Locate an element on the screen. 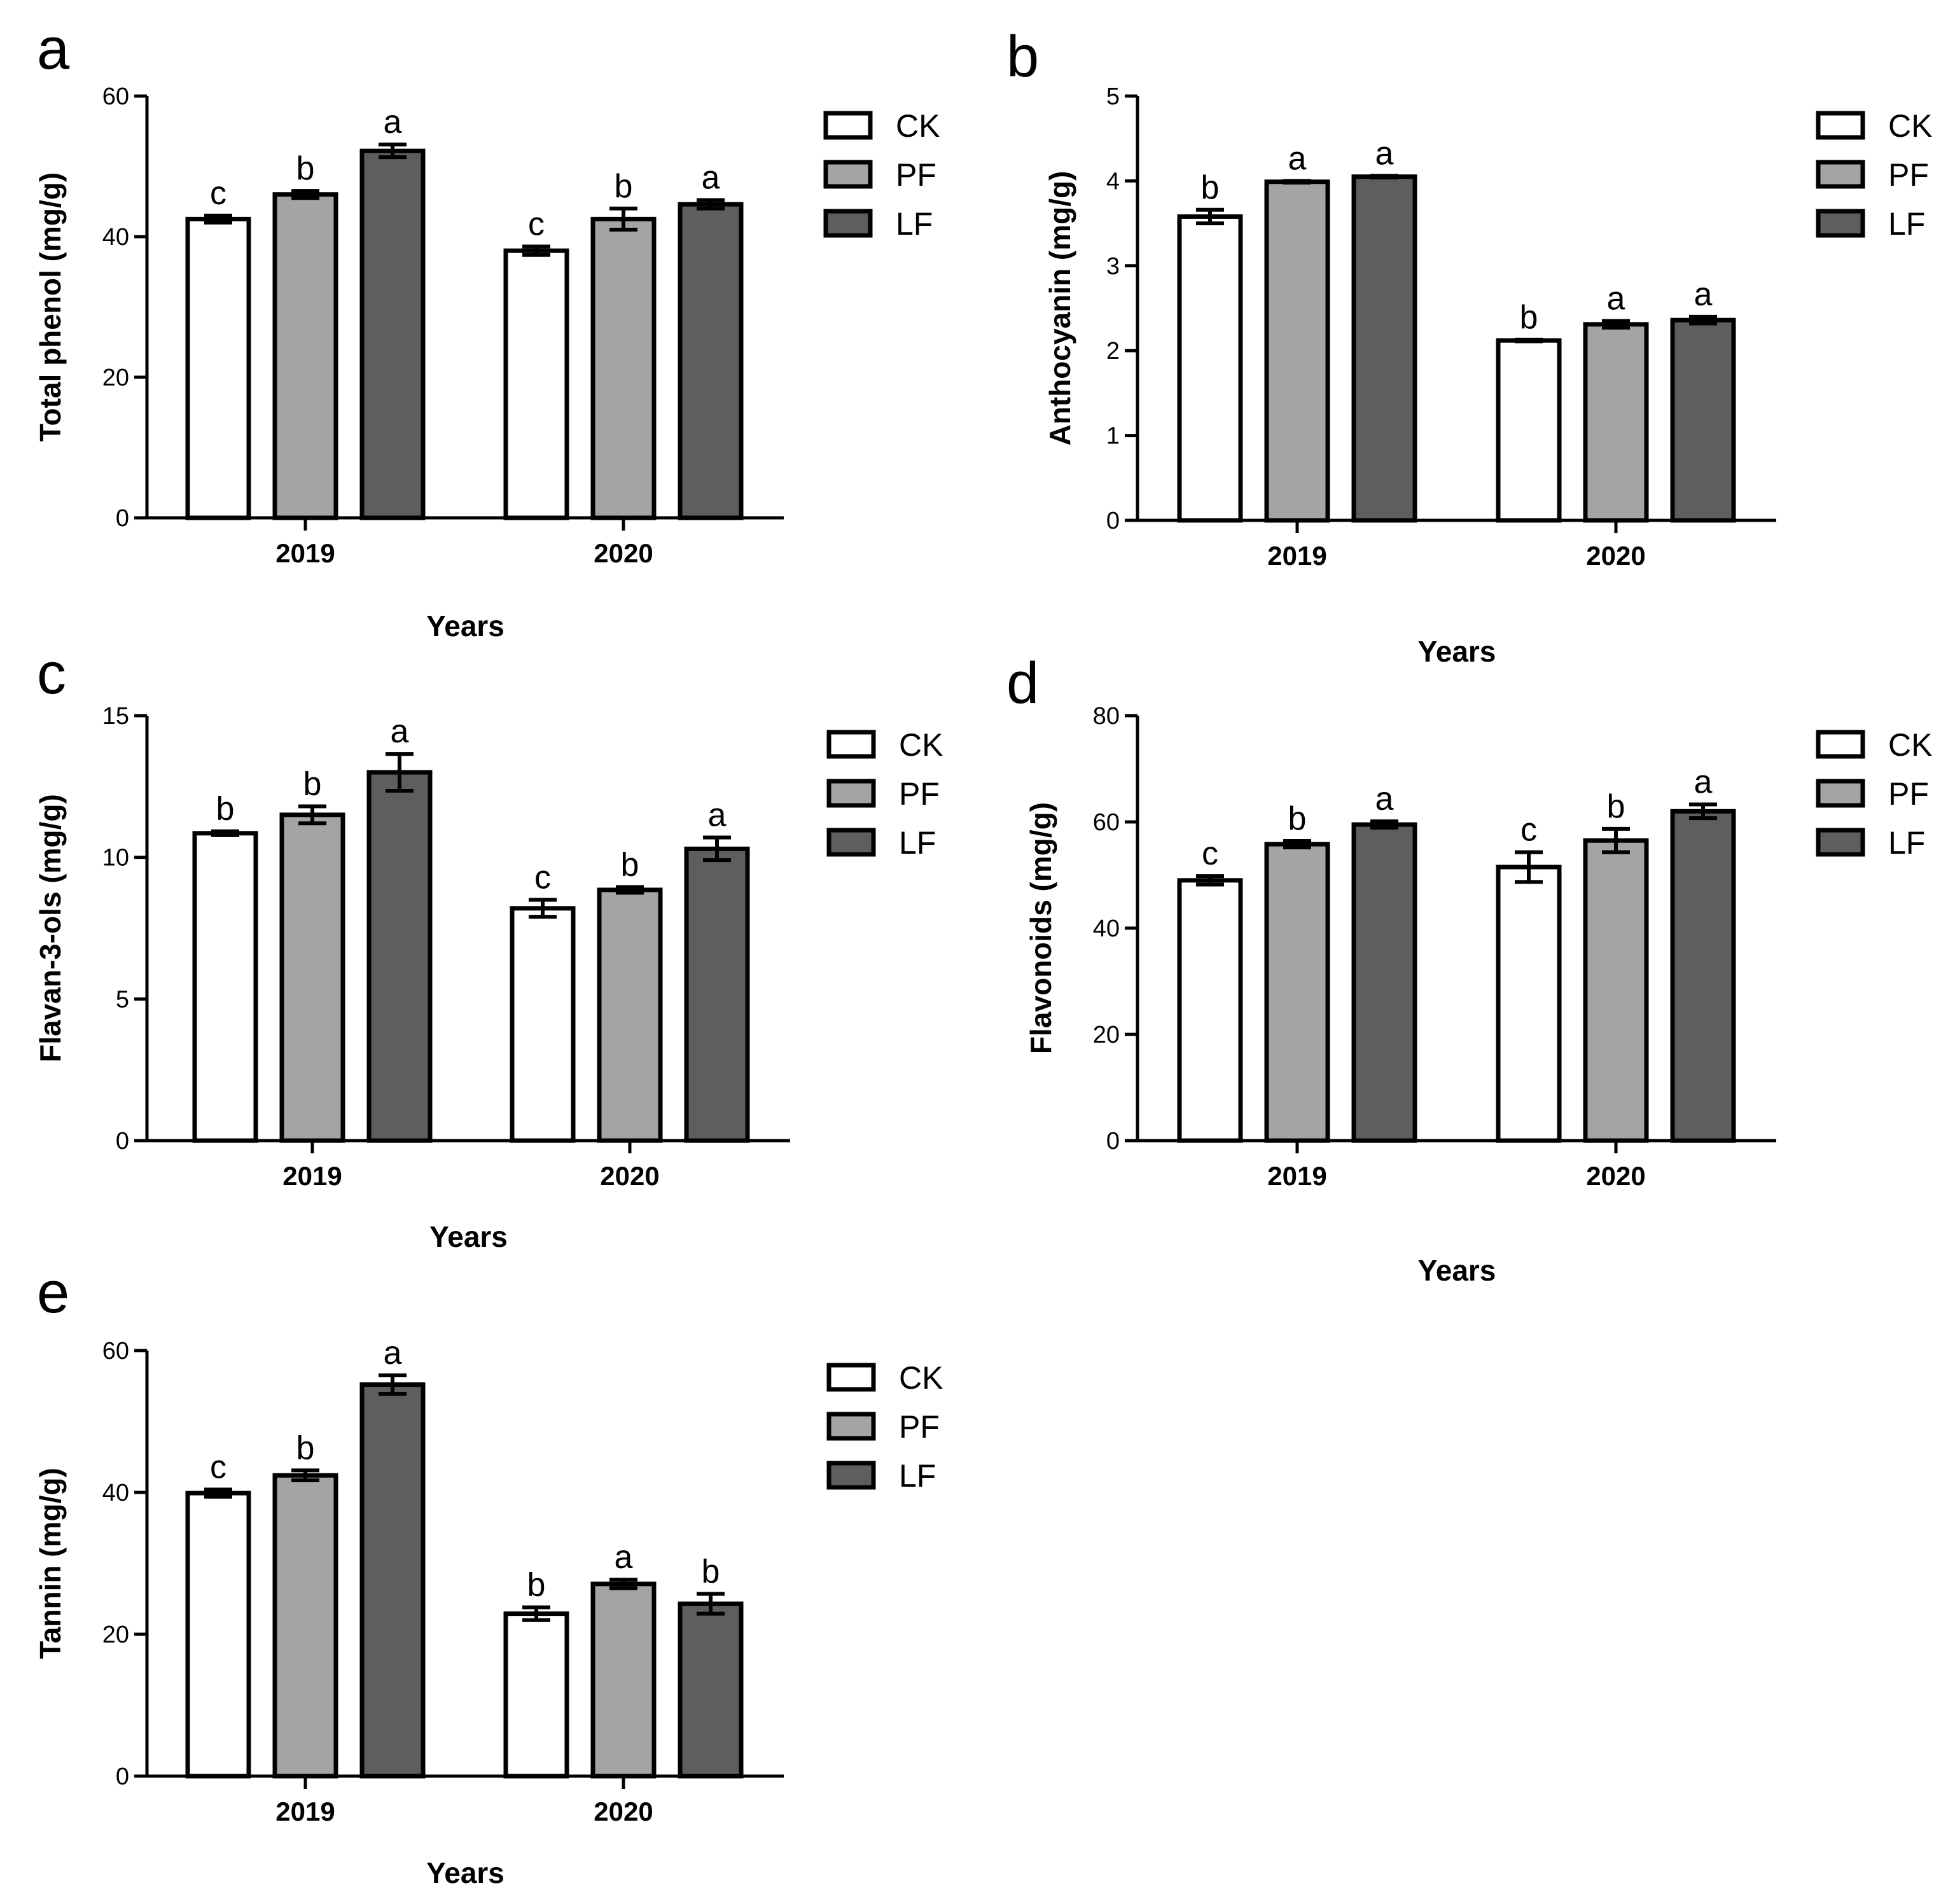  y-tick-label: 10 is located at coordinates (115, 858).